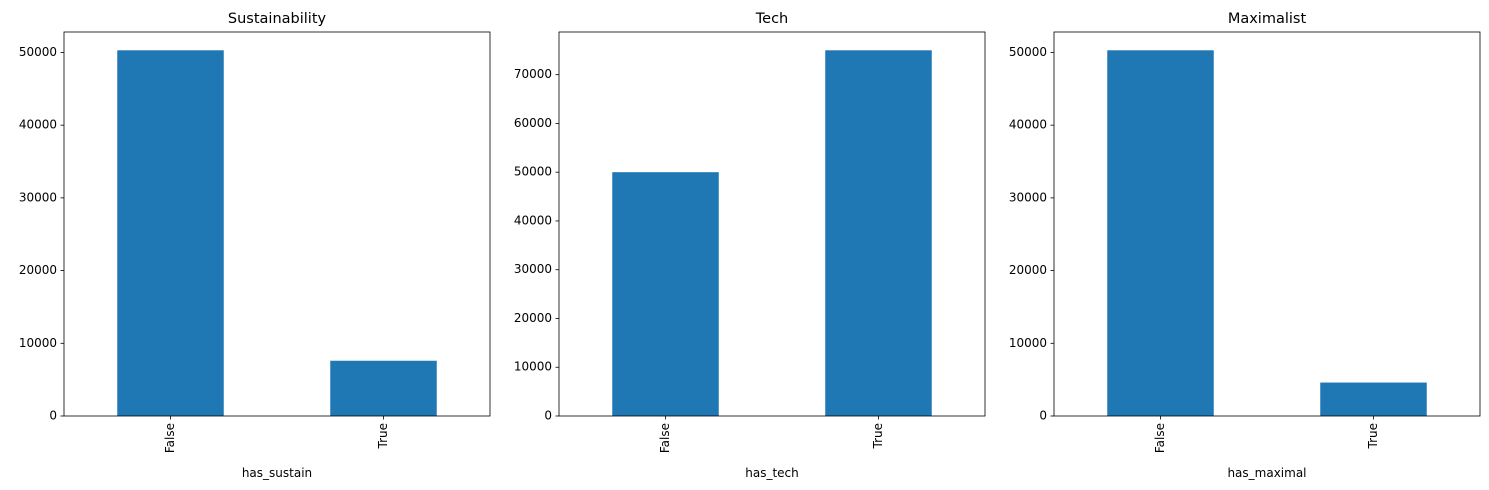 The image size is (1489, 490). Describe the element at coordinates (277, 19) in the screenshot. I see `chart-title: Sustainability` at that location.